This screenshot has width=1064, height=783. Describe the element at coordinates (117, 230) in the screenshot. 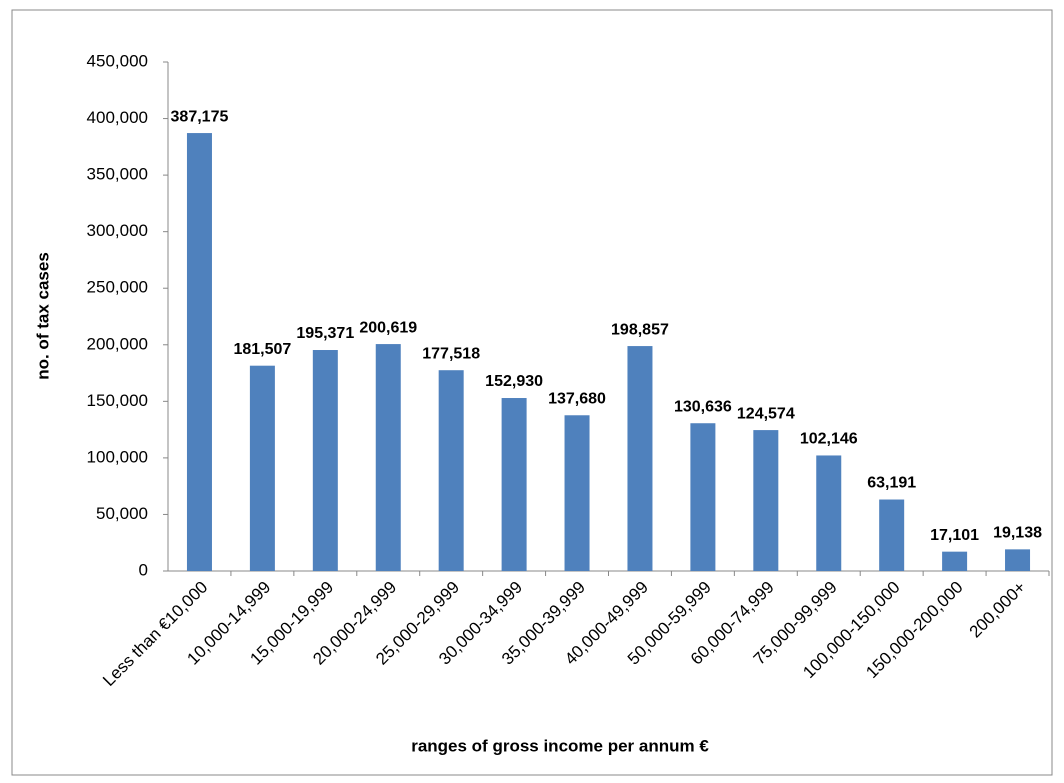

I see `y-tick-label: 300,000` at that location.